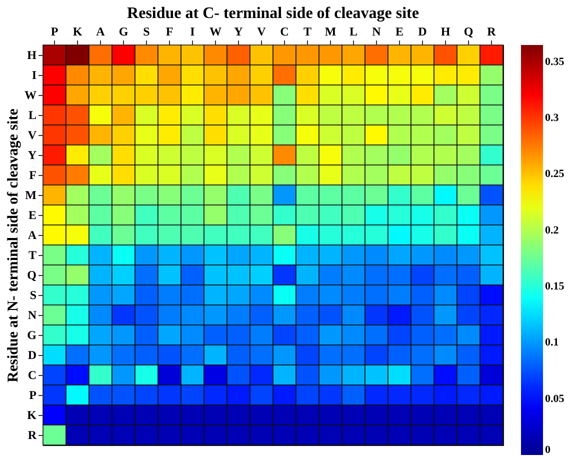 This screenshot has width=588, height=461. Describe the element at coordinates (273, 13) in the screenshot. I see `chart-title: Residue at C- terminal side of cleavage site` at that location.